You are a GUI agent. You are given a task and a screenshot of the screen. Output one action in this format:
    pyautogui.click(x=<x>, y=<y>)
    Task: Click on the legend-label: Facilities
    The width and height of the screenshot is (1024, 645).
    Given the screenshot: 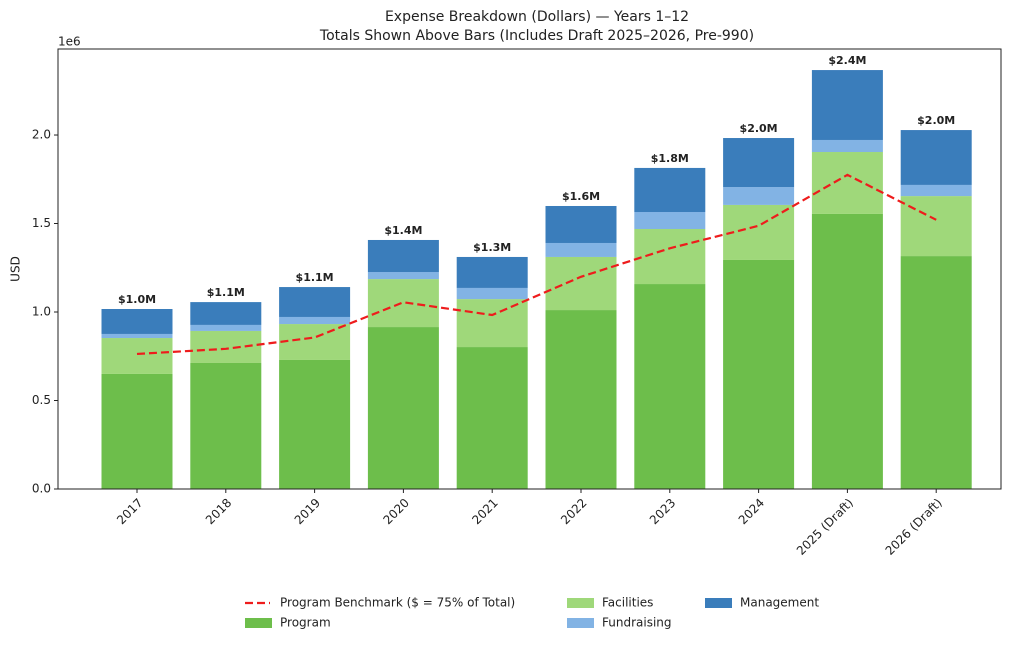 What is the action you would take?
    pyautogui.click(x=627, y=603)
    